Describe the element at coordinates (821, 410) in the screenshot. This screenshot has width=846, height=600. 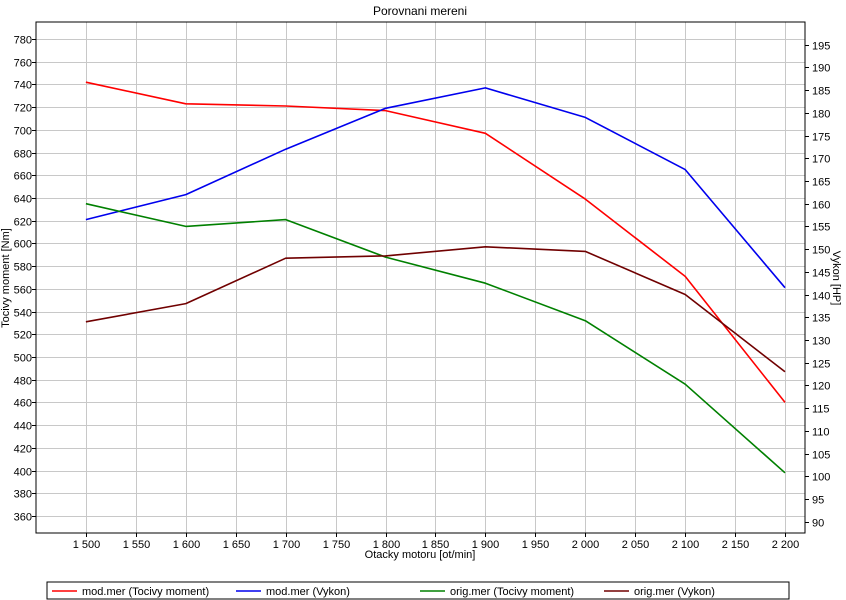
I see `y2-tick-label: 115` at that location.